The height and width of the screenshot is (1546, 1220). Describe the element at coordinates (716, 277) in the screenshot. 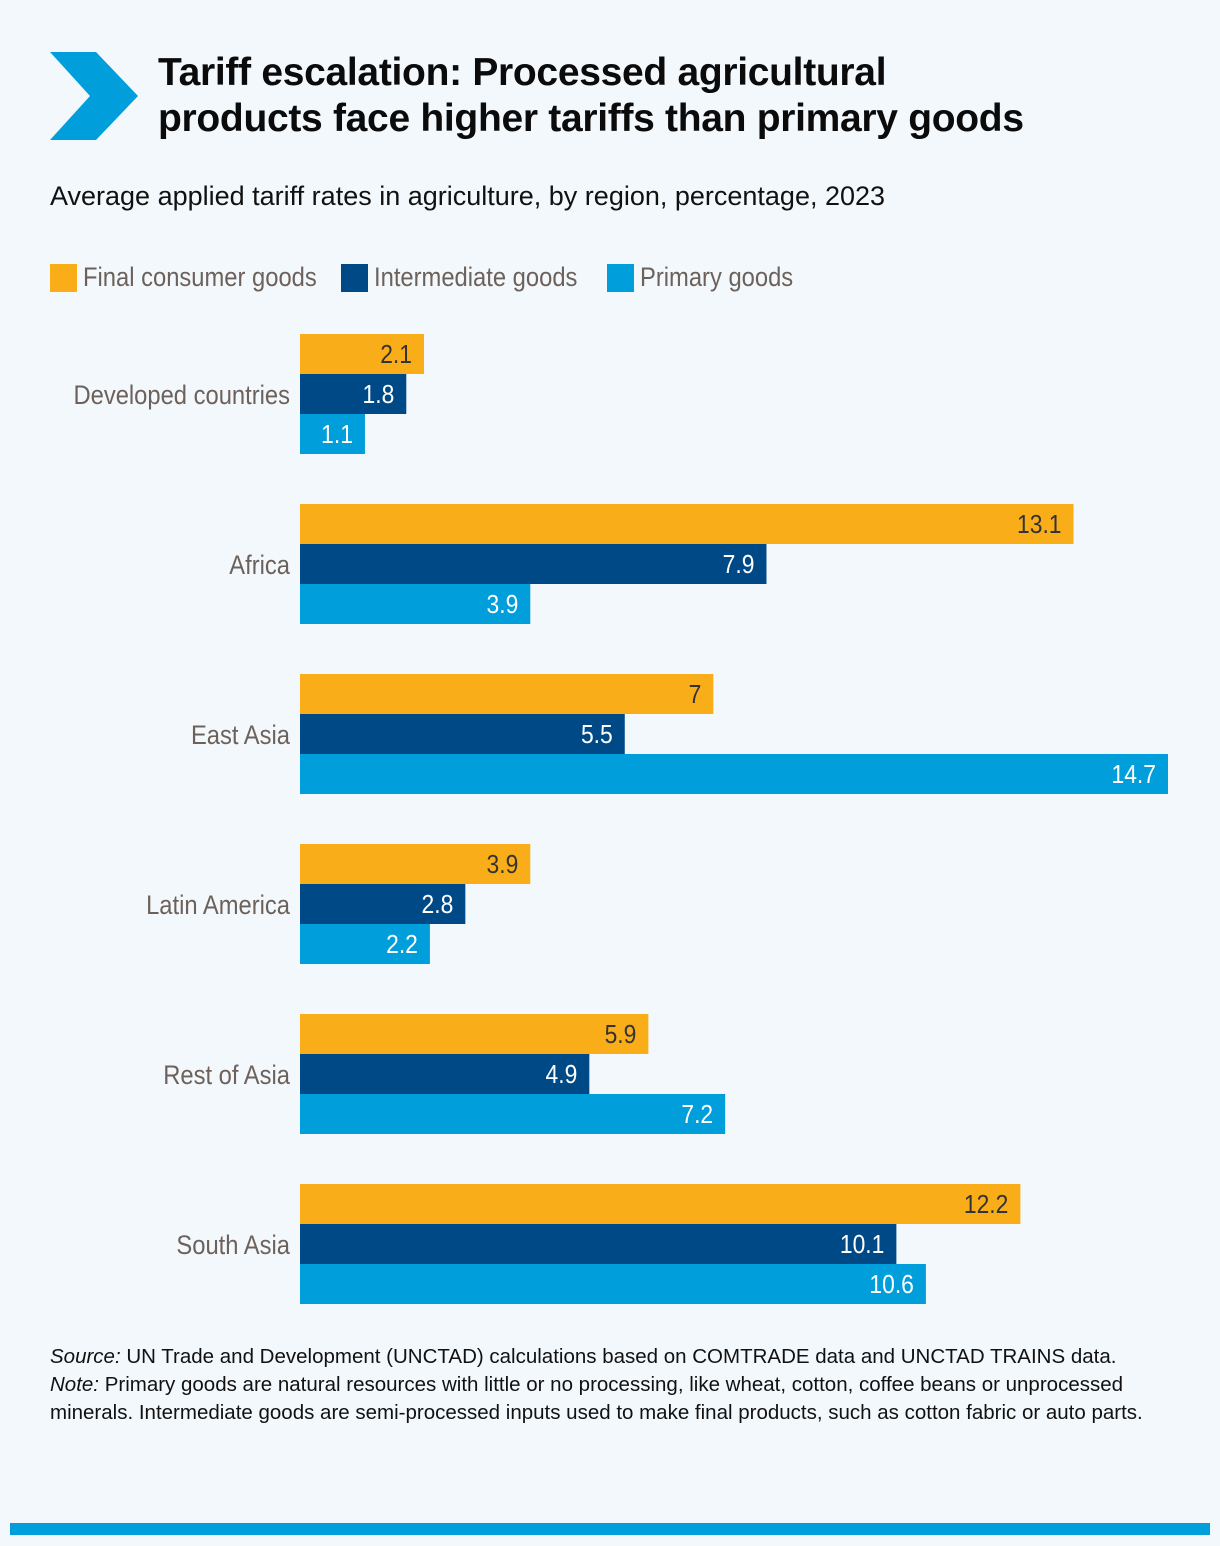

I see `legend-label: Primary goods` at that location.